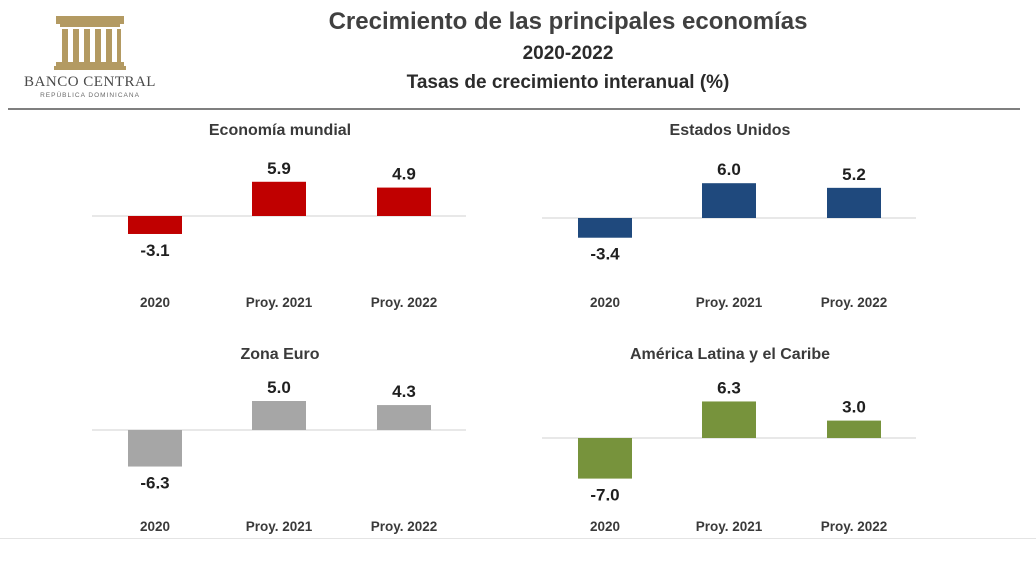 This screenshot has height=566, width=1036. Describe the element at coordinates (729, 169) in the screenshot. I see `data-label: 6.0` at that location.